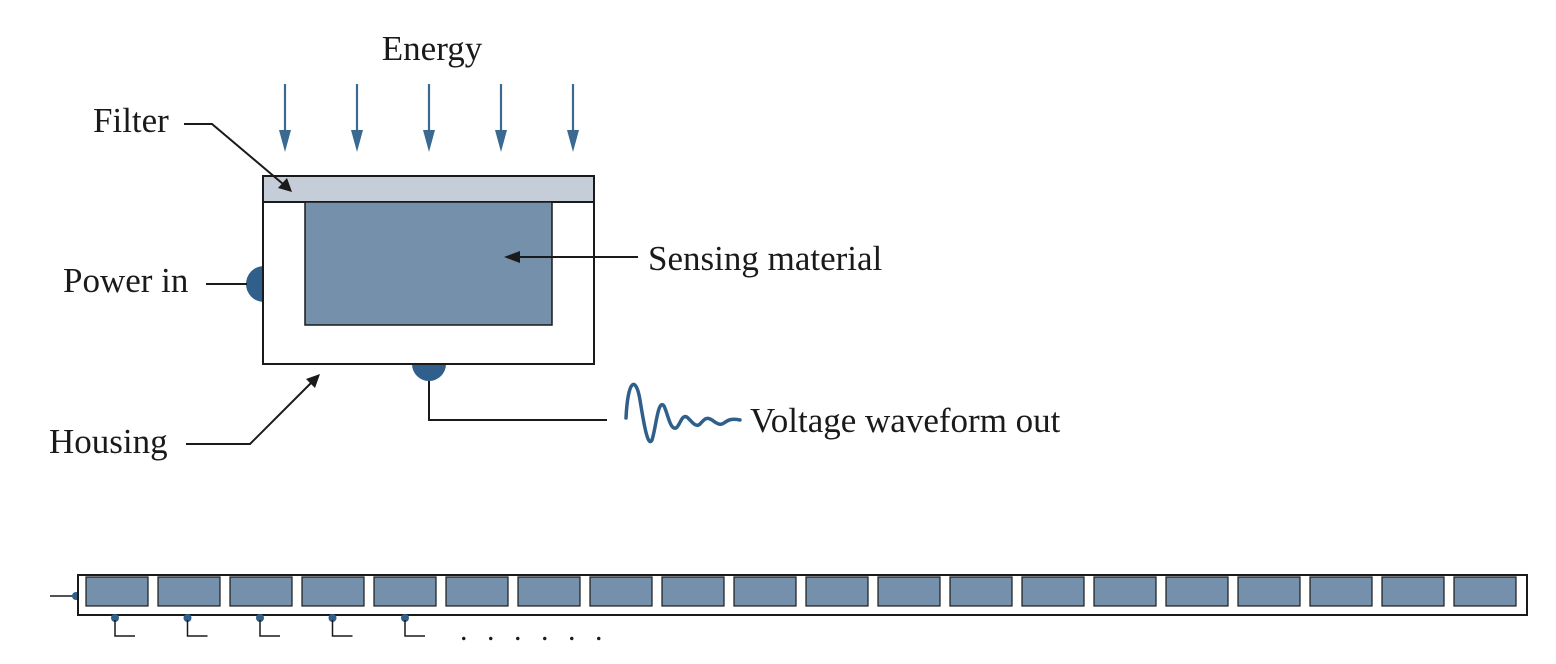 The width and height of the screenshot is (1556, 664). What do you see at coordinates (432, 48) in the screenshot?
I see `energy-label: Energy` at bounding box center [432, 48].